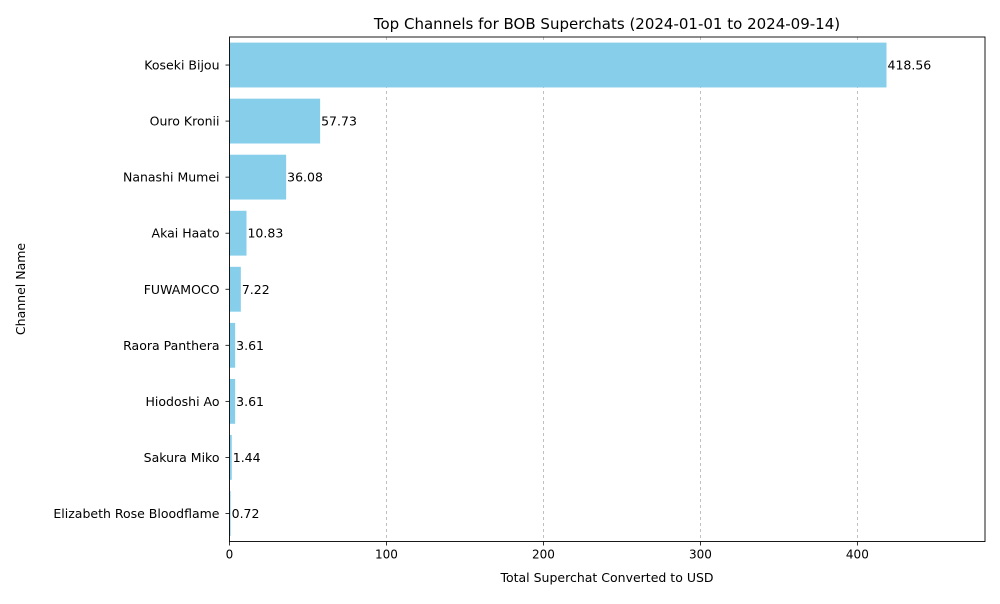  Describe the element at coordinates (386, 555) in the screenshot. I see `x-tick-label: 100` at that location.